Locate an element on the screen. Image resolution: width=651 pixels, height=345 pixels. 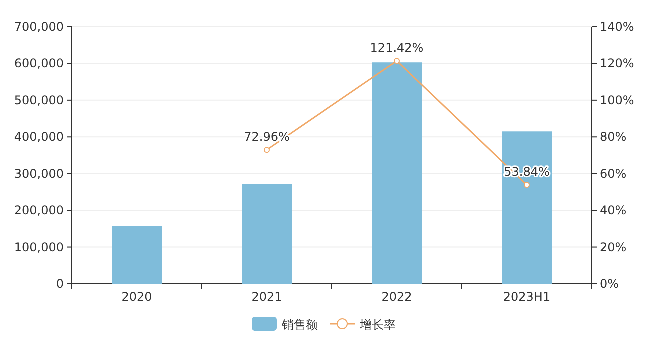
y2-tick-label: 20% is located at coordinates (613, 247).